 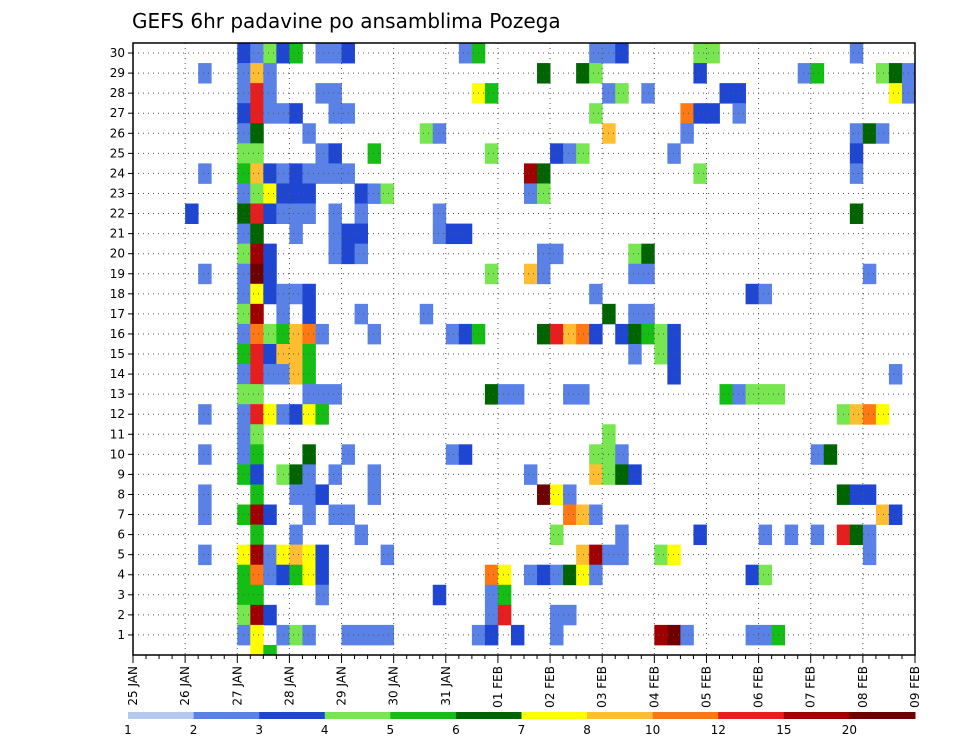 What do you see at coordinates (289, 686) in the screenshot?
I see `x-tick-label: 28 JAN` at bounding box center [289, 686].